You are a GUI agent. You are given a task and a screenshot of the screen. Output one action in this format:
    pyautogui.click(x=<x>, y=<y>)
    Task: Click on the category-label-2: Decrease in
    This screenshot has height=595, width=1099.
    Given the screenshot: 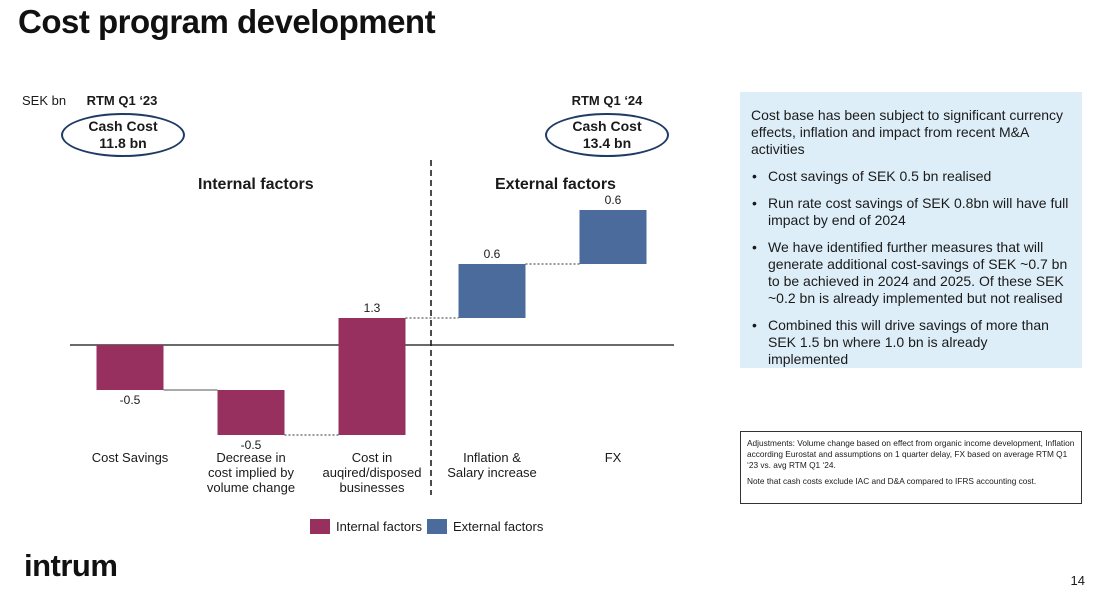 What is the action you would take?
    pyautogui.click(x=250, y=457)
    